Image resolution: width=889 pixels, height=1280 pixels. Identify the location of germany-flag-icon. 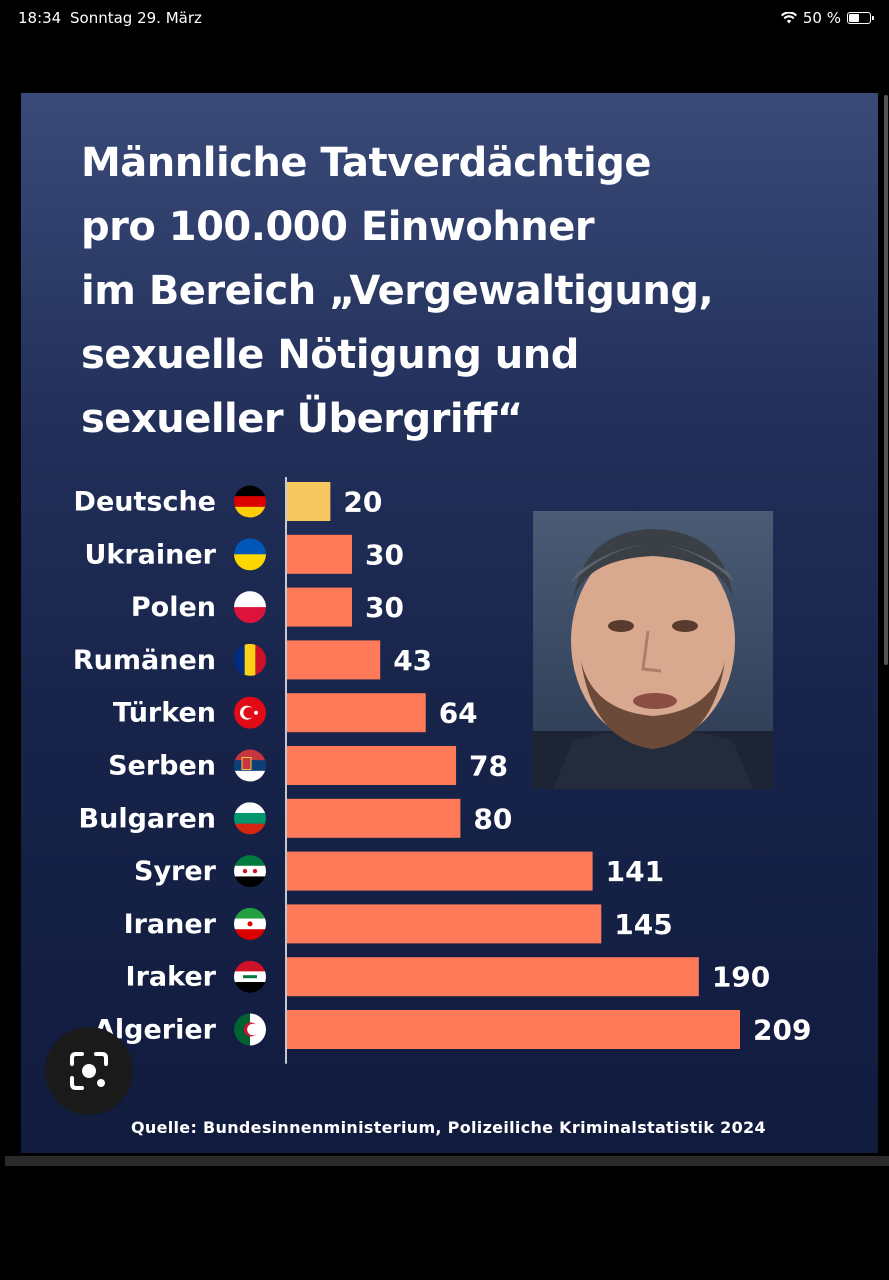
(250, 501).